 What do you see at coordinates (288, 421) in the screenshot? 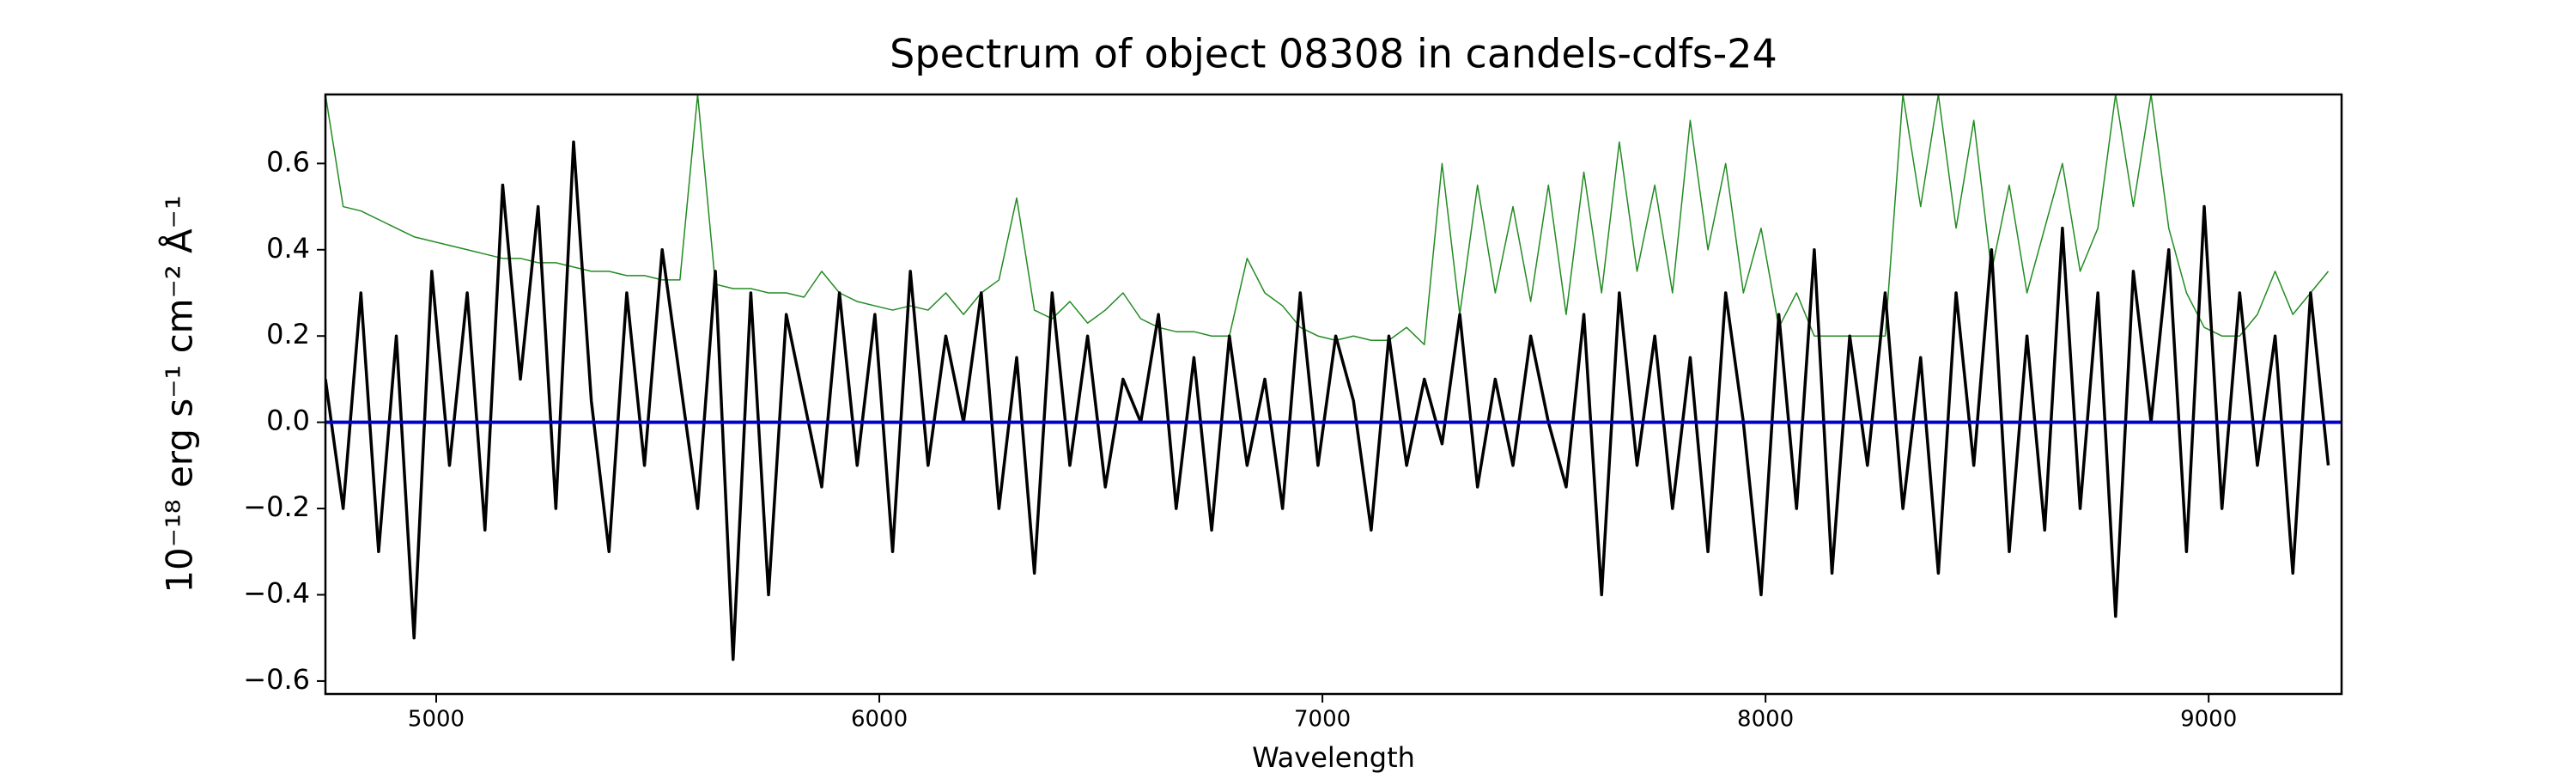
I see `y-tick-label: 0.0` at bounding box center [288, 421].